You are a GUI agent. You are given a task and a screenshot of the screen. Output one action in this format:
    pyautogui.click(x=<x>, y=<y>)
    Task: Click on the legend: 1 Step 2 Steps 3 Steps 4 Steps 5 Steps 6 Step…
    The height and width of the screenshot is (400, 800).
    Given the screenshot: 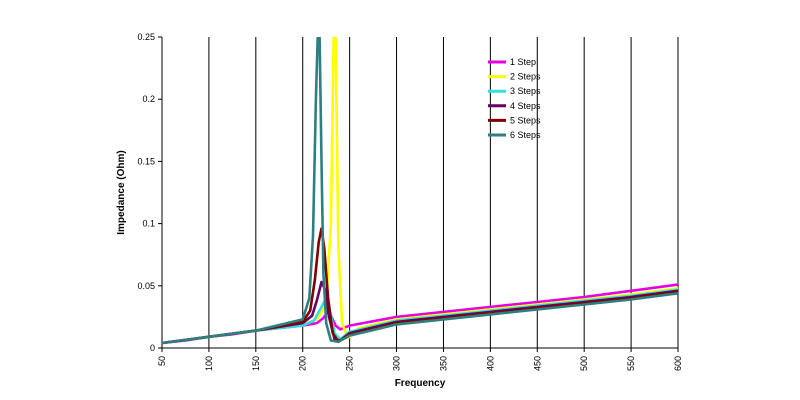 What is the action you would take?
    pyautogui.click(x=514, y=98)
    